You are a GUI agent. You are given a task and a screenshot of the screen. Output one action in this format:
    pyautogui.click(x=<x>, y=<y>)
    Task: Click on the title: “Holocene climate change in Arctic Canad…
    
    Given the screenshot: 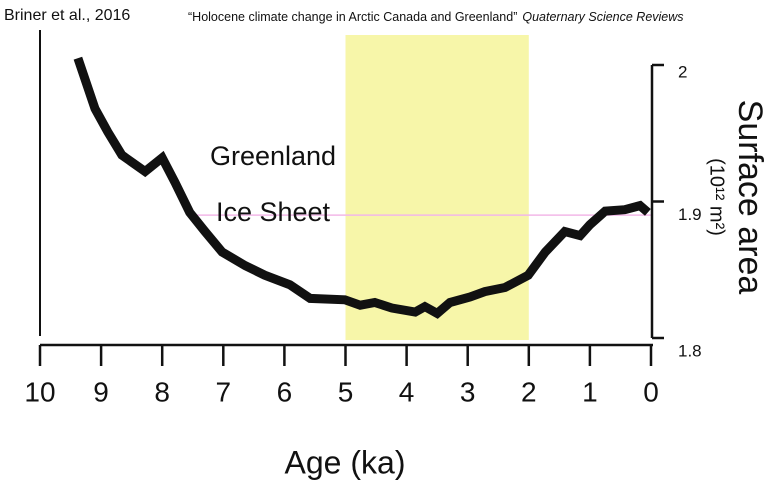 What is the action you would take?
    pyautogui.click(x=436, y=17)
    